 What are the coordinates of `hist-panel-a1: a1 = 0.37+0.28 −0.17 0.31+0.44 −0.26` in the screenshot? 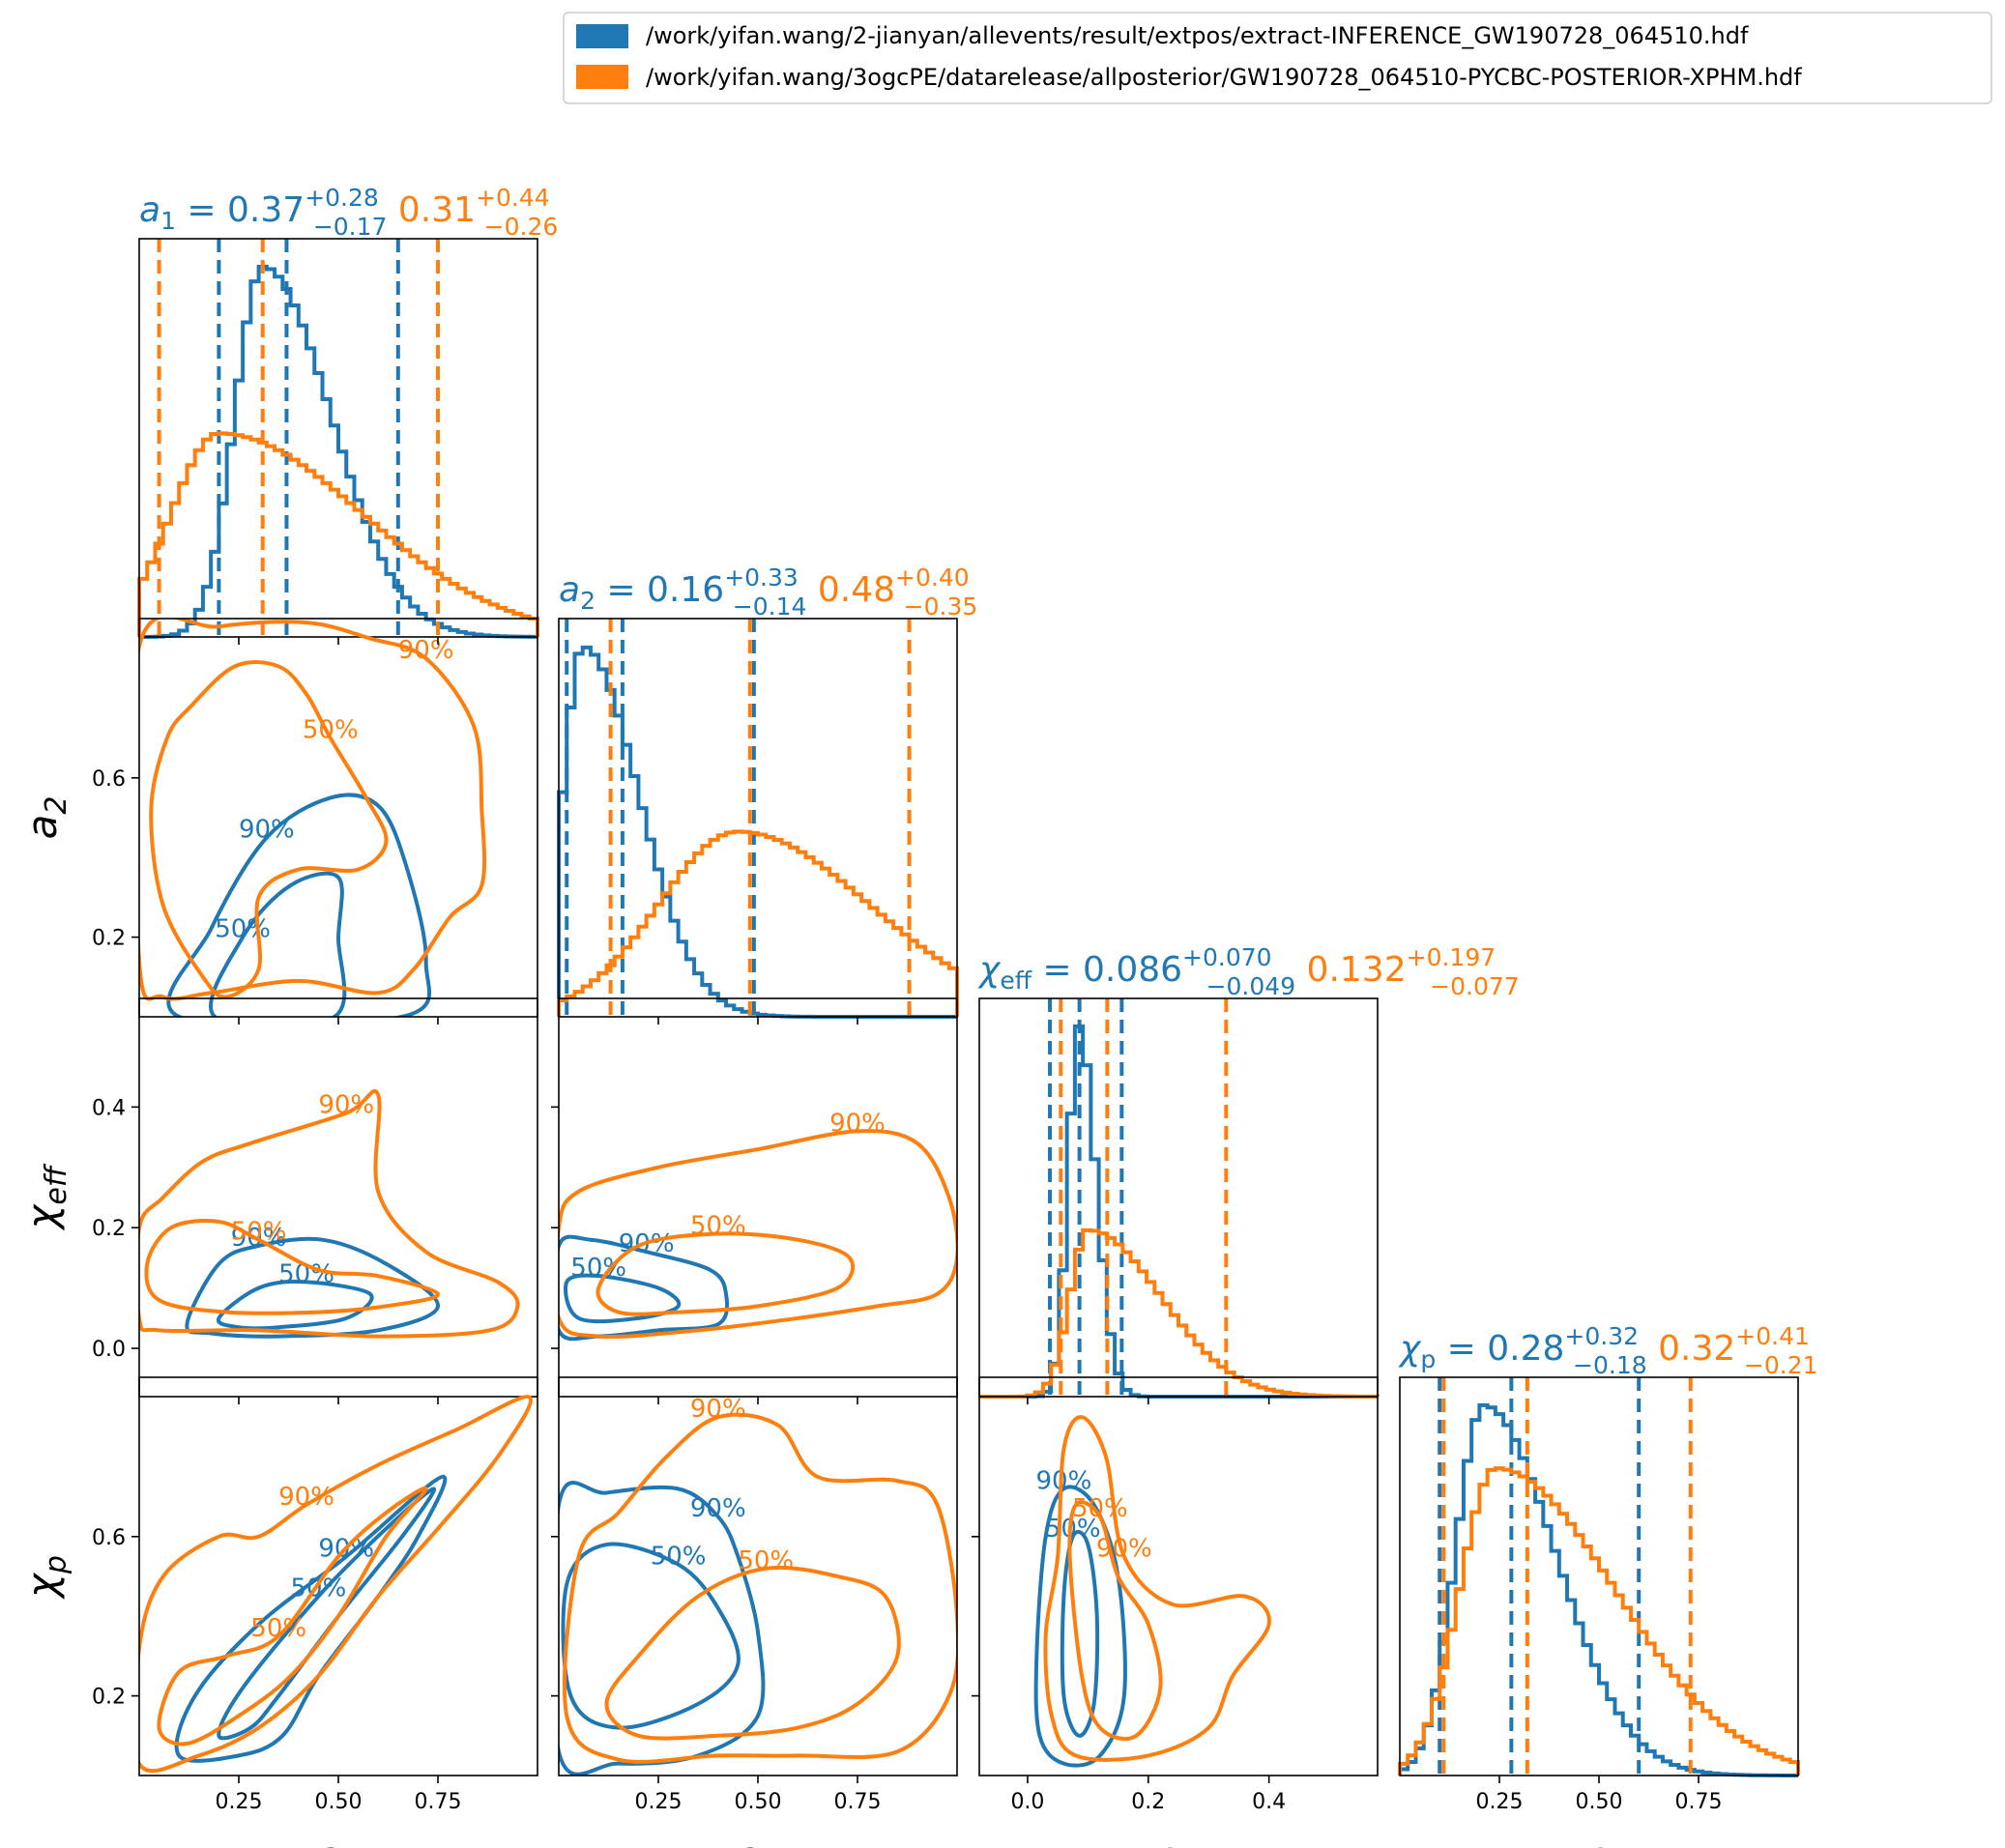 It's located at (348, 411).